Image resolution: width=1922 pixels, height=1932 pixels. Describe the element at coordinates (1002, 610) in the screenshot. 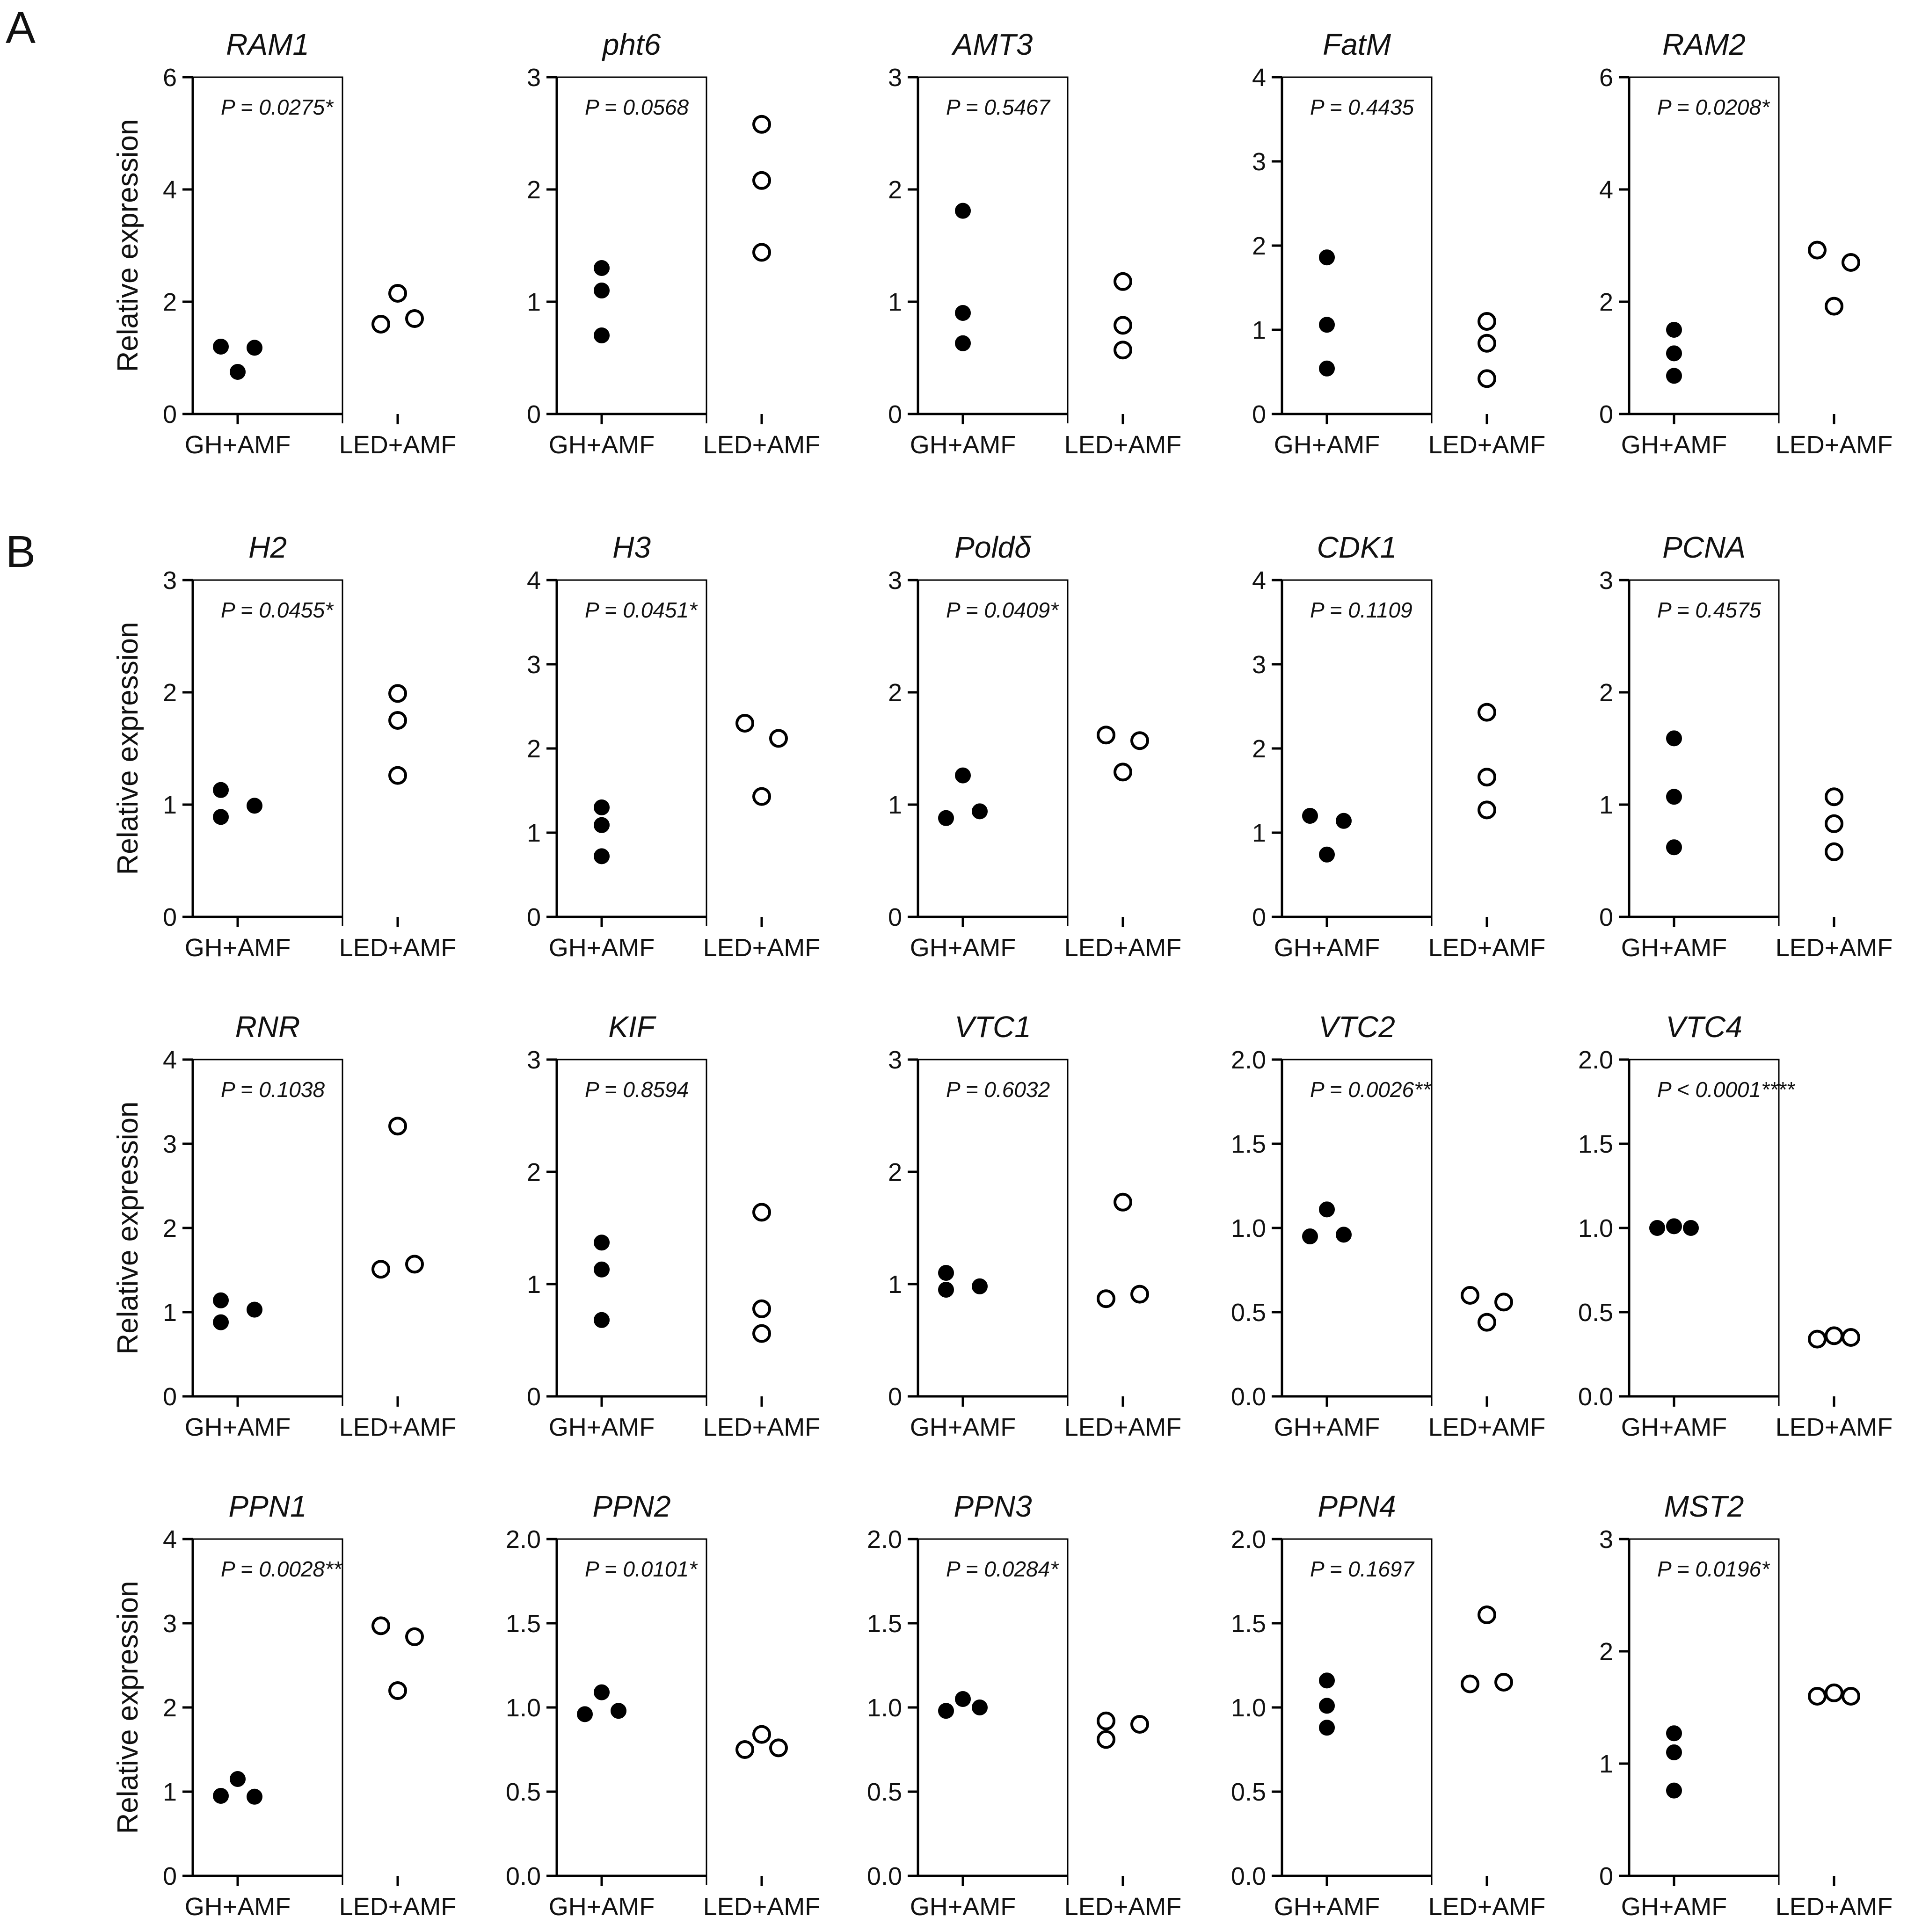

I see `p-value-label: P = 0.0409*` at that location.